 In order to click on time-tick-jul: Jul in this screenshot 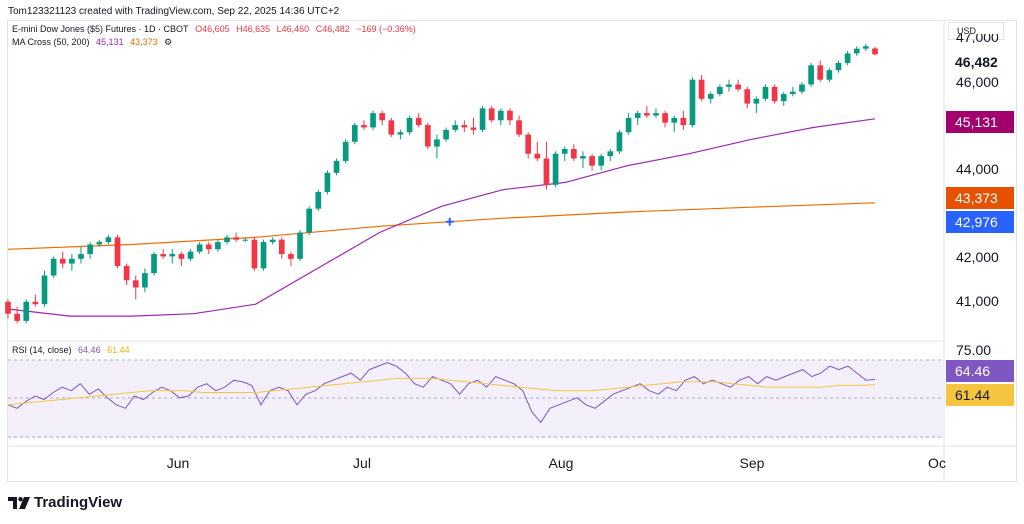, I will do `click(362, 463)`.